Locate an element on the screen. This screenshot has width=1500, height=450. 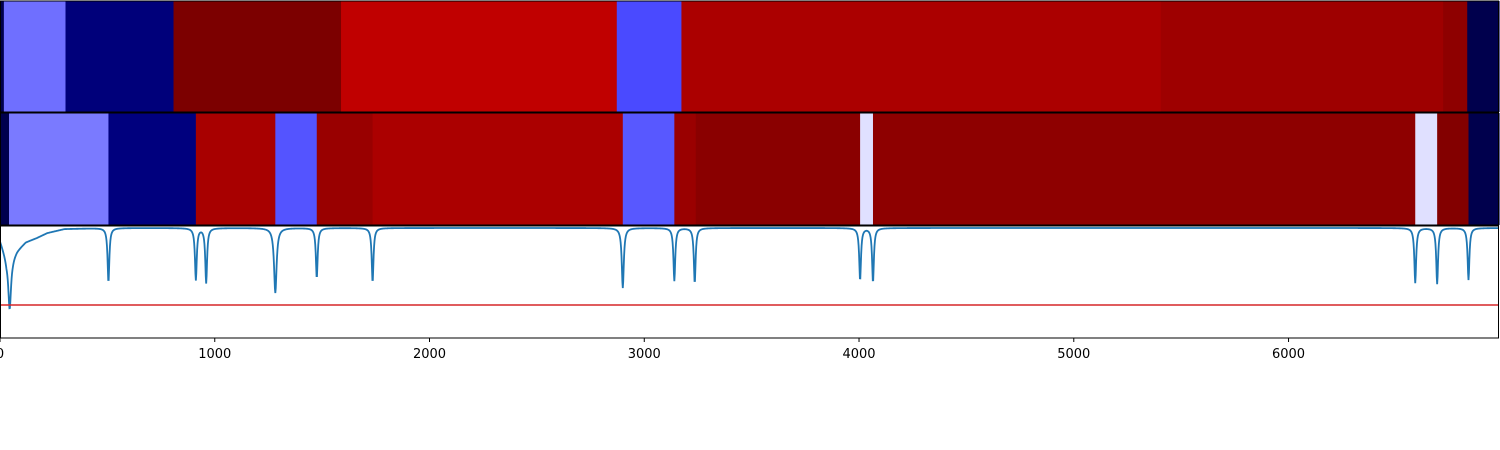
x-tick-label-6000: 6000 is located at coordinates (1288, 354).